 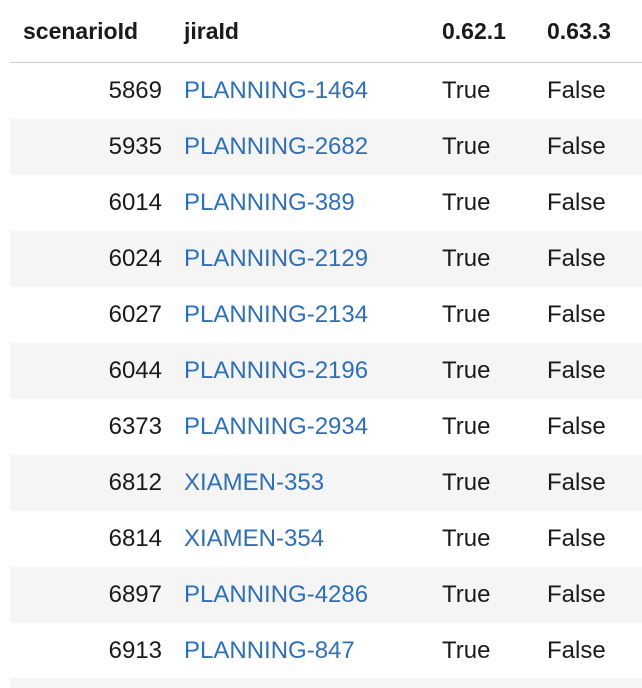 I want to click on column-header-scenarioid: scenarioId, so click(x=91, y=31).